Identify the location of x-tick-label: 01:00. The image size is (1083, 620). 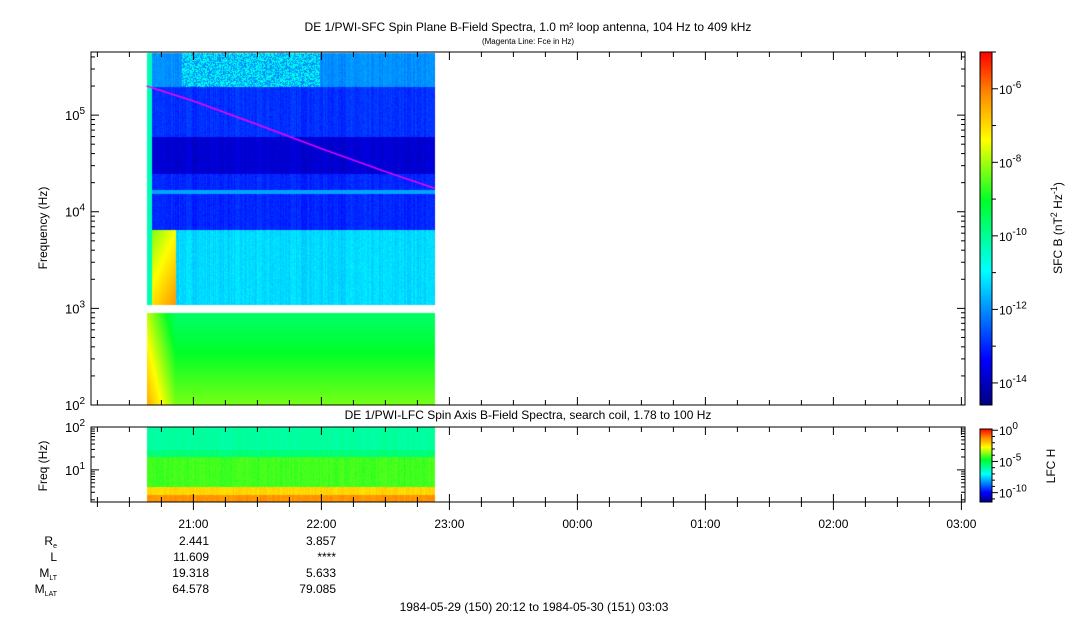
(705, 524).